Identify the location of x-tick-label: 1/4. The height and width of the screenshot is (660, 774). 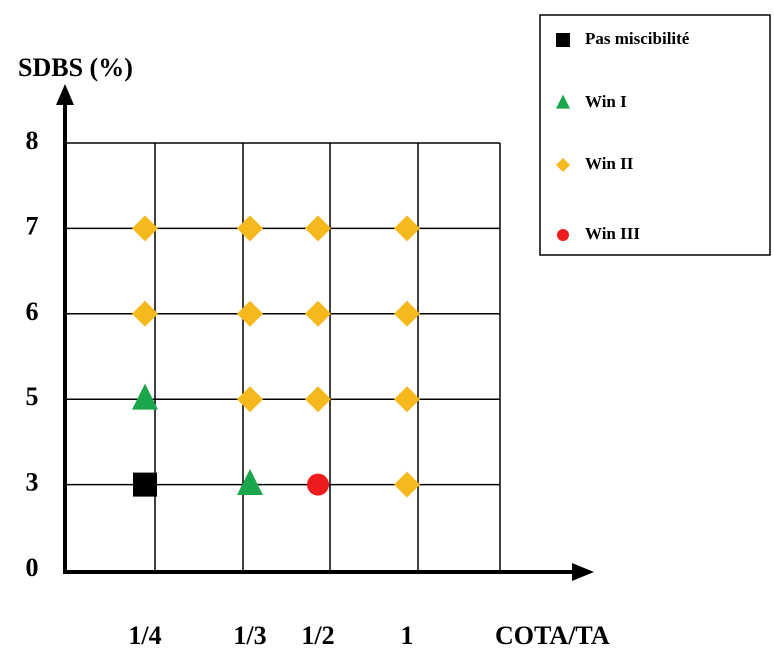
(144, 635).